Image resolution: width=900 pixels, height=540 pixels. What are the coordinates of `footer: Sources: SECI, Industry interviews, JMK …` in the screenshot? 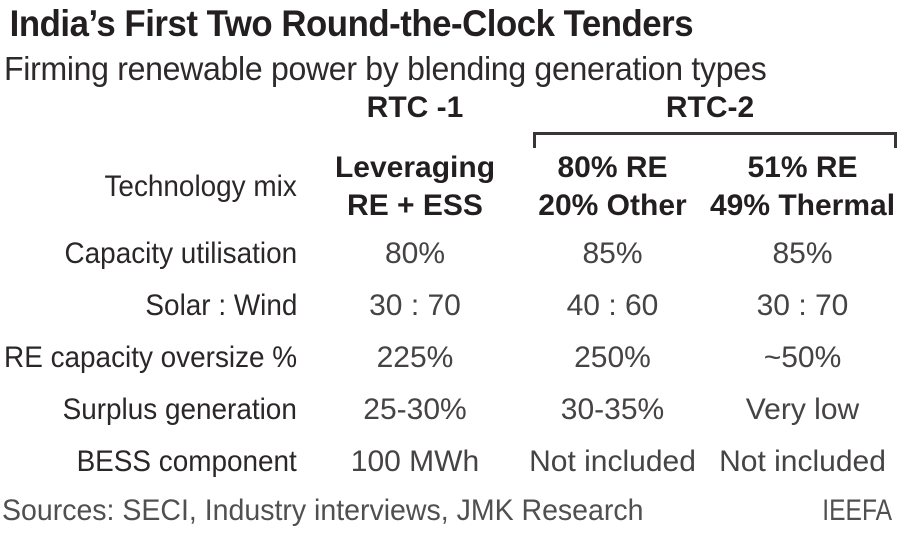 It's located at (450, 514).